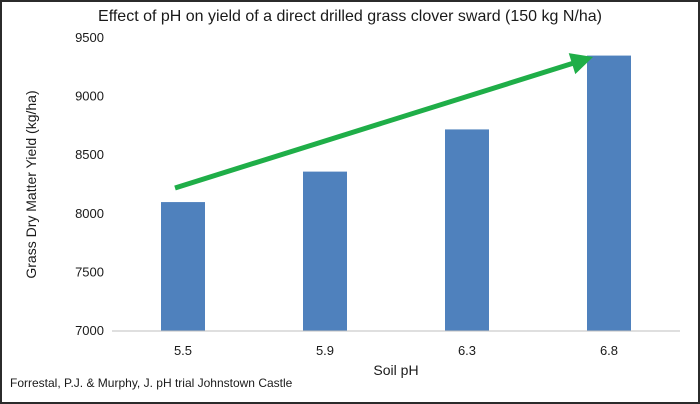 The image size is (700, 404). Describe the element at coordinates (89, 154) in the screenshot. I see `y-tick-label: 8500` at that location.